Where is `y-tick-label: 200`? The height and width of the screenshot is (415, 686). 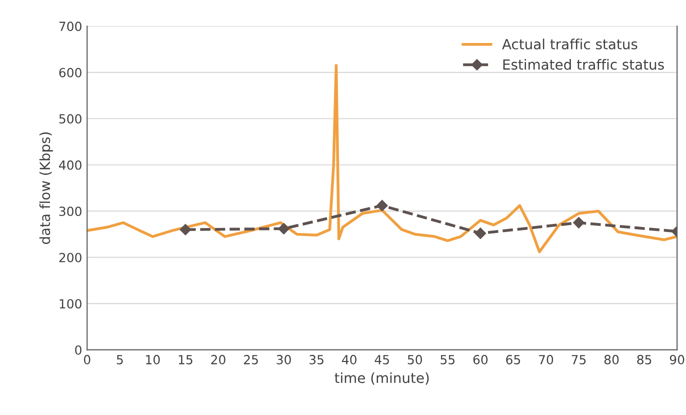
y-tick-label: 200 is located at coordinates (70, 257).